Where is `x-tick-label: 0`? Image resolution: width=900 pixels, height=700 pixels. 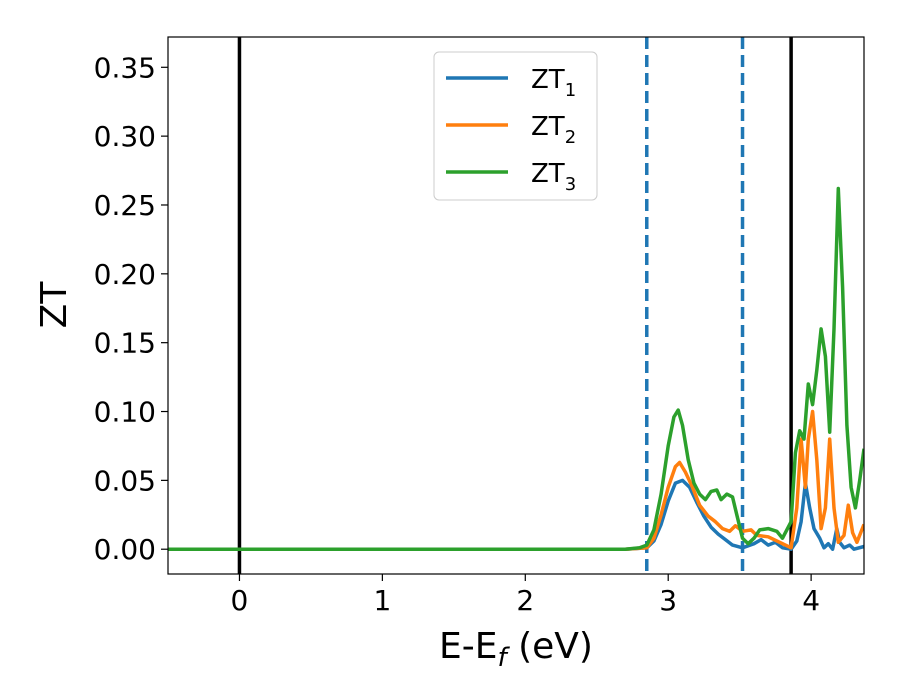
x-tick-label: 0 is located at coordinates (240, 600).